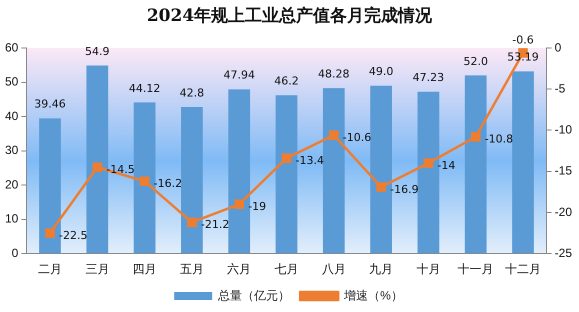 This screenshot has width=579, height=312. Describe the element at coordinates (563, 253) in the screenshot. I see `y2-tick-label: -25` at that location.